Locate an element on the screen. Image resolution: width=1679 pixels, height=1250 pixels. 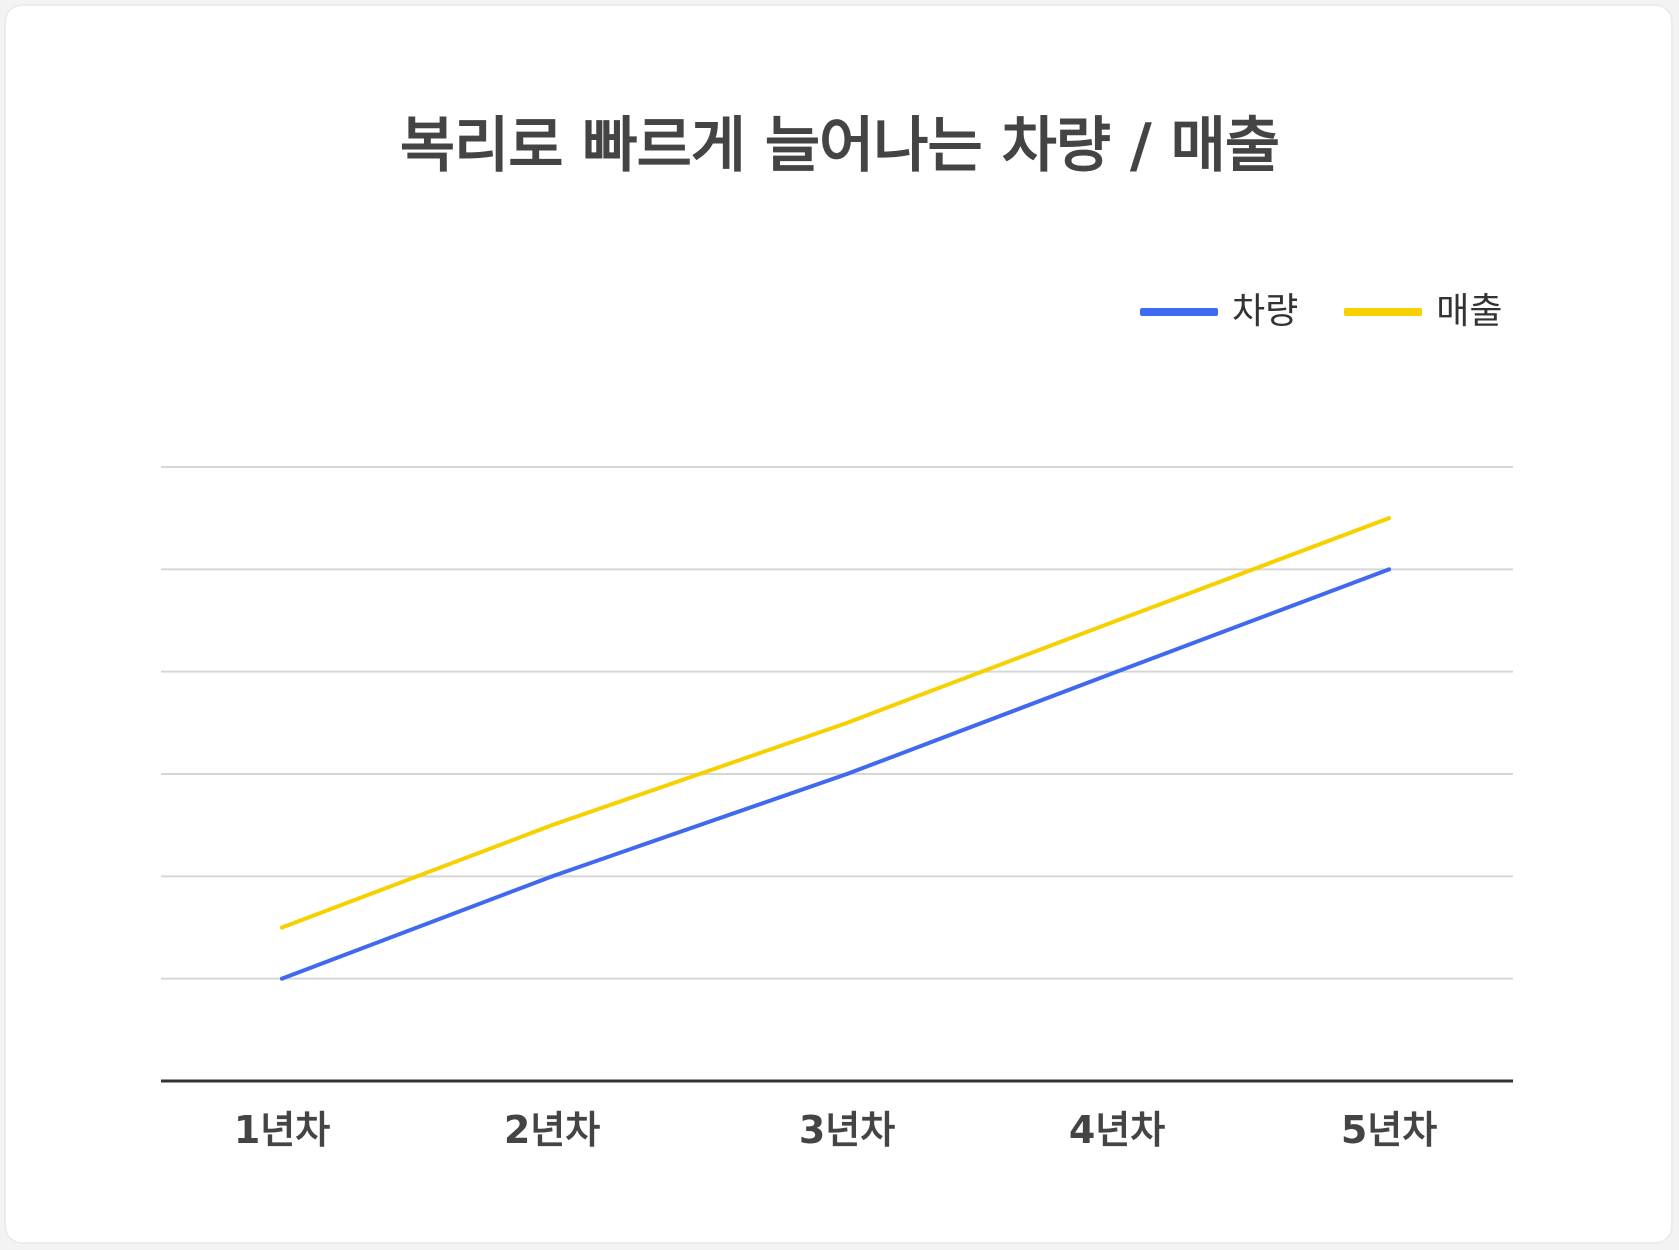
chart-legend: 차량 매출 is located at coordinates (1321, 312).